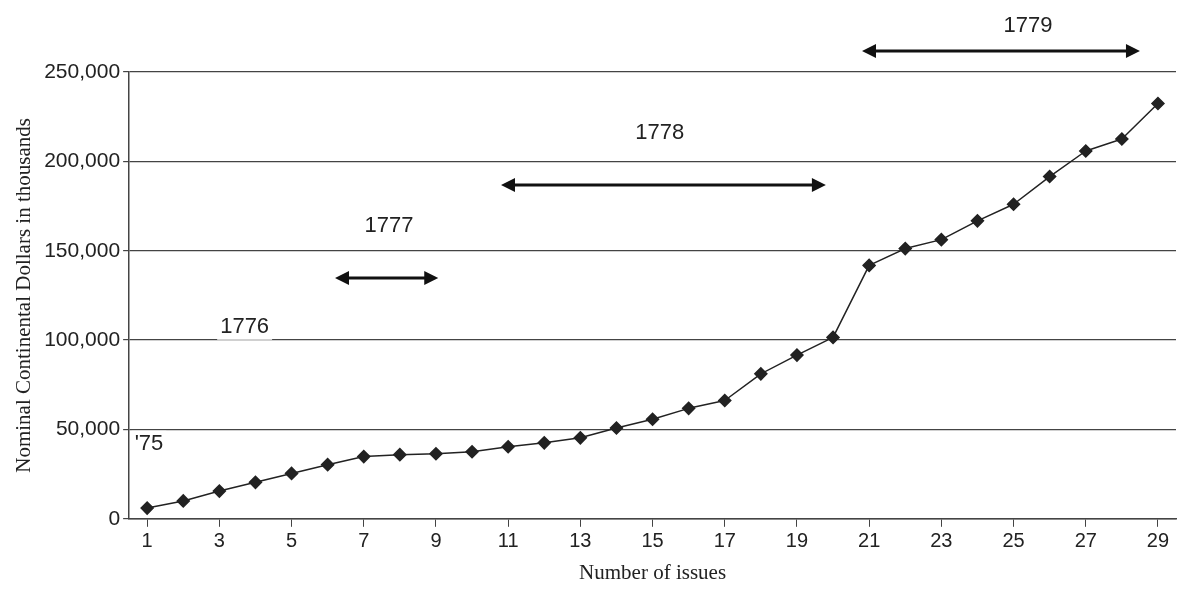 This screenshot has width=1194, height=590. I want to click on x-tick-label: 7, so click(364, 540).